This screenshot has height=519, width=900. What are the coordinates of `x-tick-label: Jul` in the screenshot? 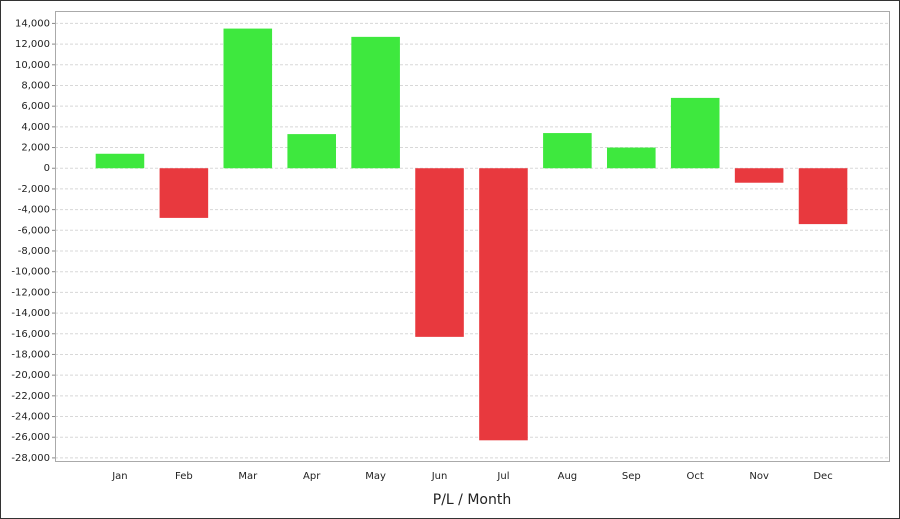 It's located at (502, 476).